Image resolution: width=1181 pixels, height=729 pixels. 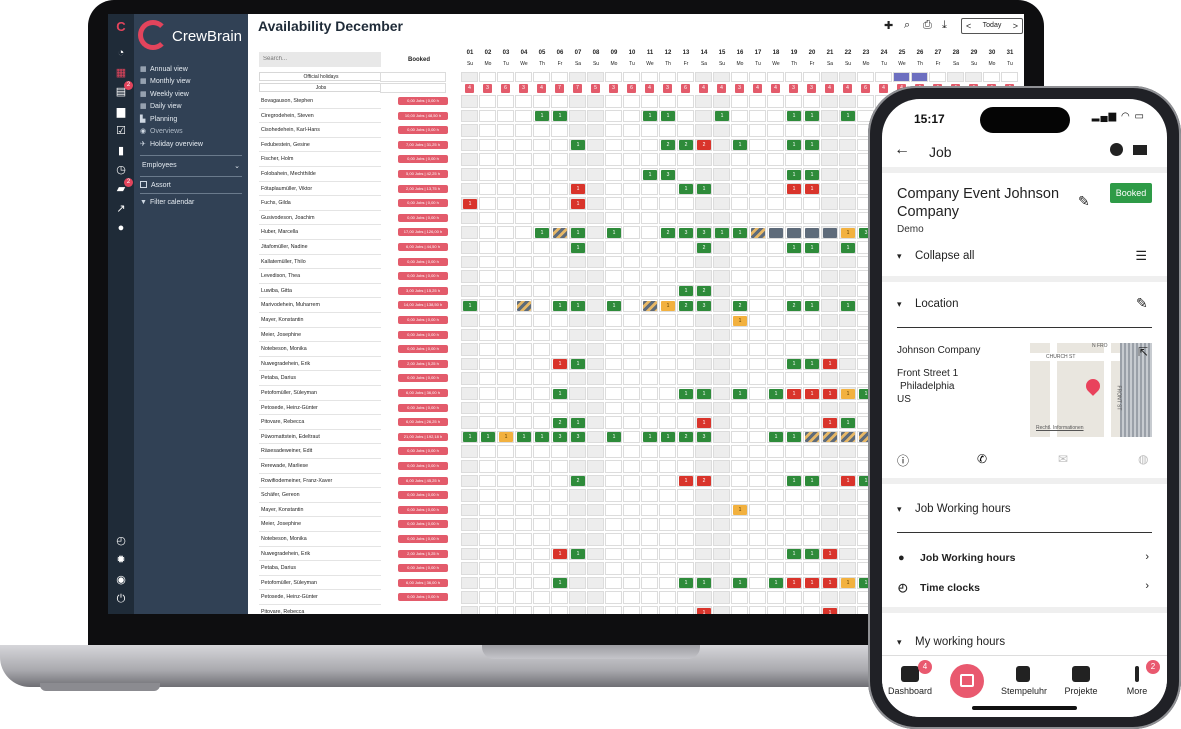 I want to click on jobs-count-badge: 6, so click(x=865, y=88).